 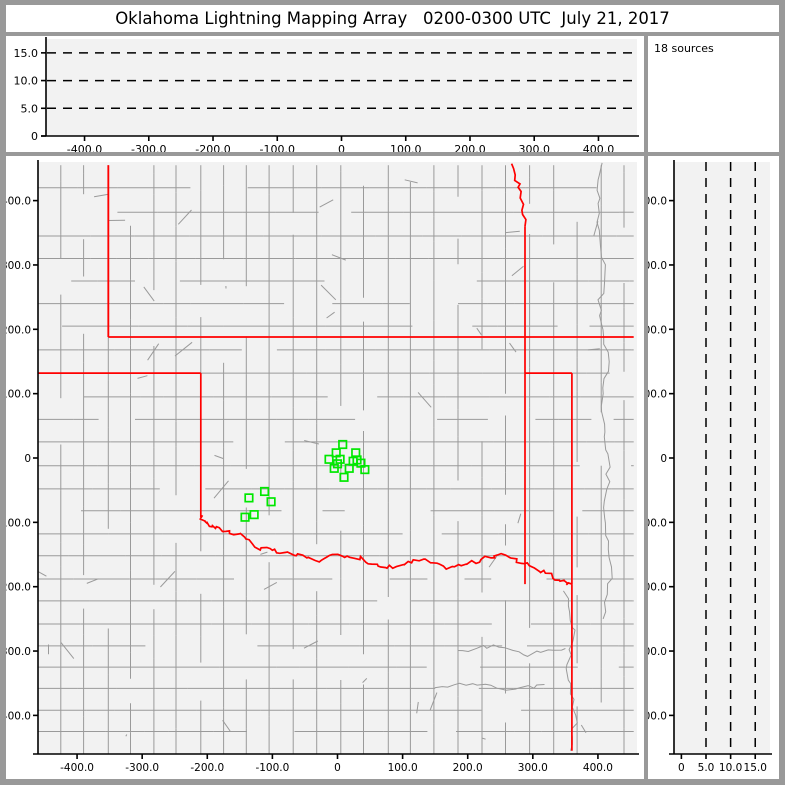 I want to click on source-count-panel: 18 sources, so click(x=713, y=94).